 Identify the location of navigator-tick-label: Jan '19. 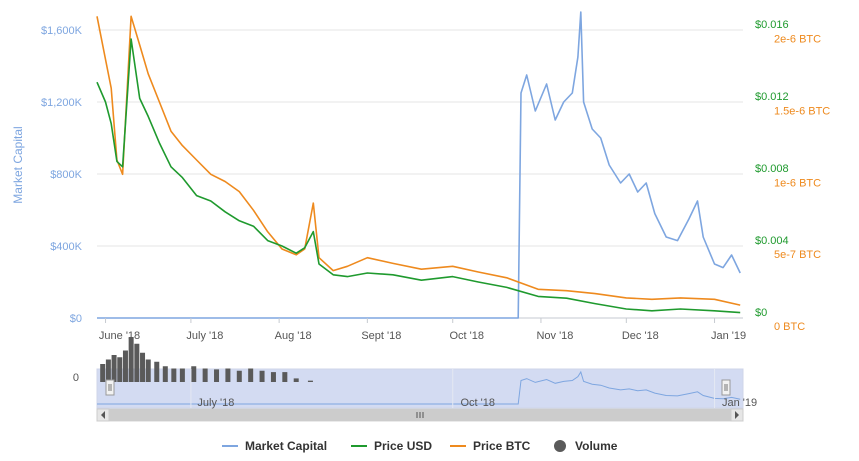
(739, 403).